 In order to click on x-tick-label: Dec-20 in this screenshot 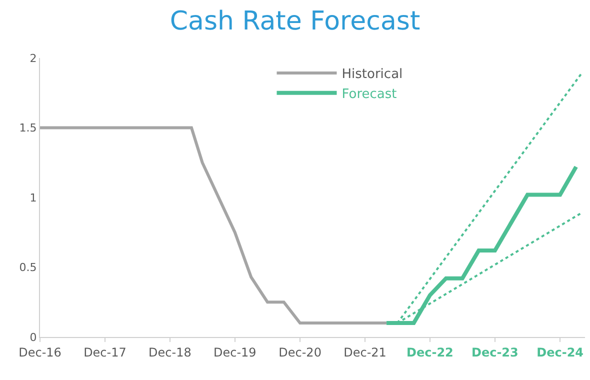, I will do `click(300, 352)`.